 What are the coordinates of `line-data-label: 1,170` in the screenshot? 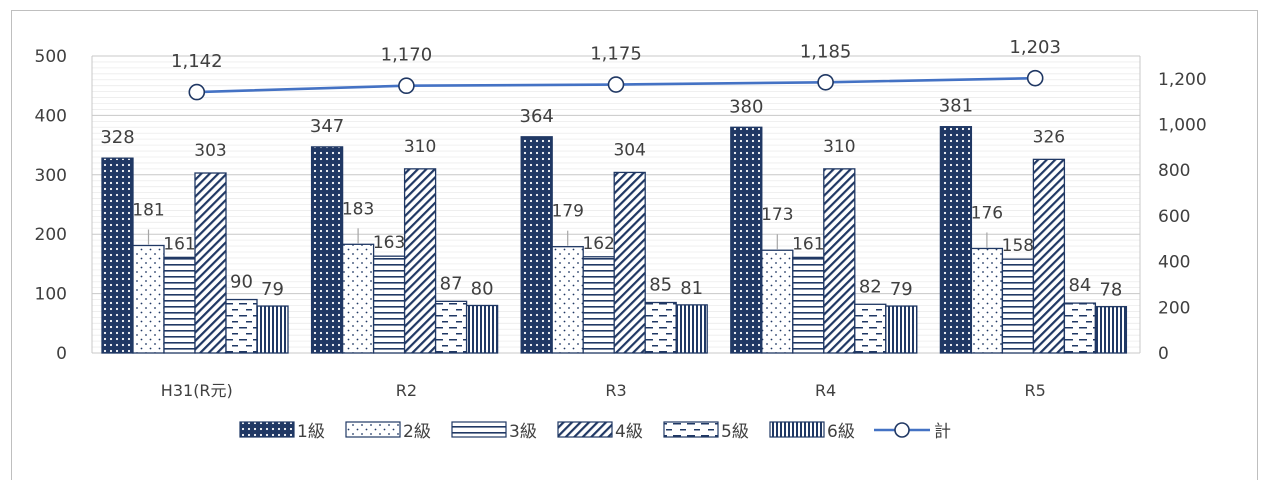 It's located at (407, 55).